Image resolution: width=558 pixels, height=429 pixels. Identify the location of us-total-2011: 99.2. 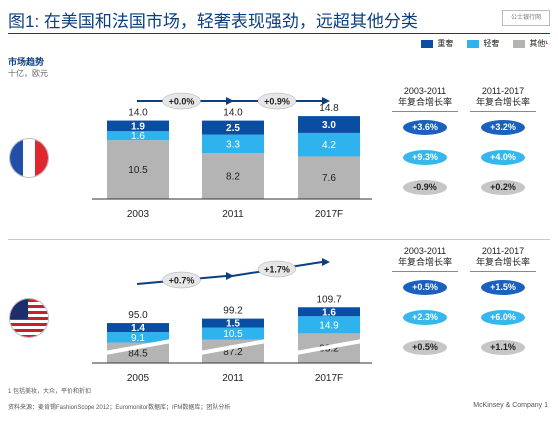
(233, 311).